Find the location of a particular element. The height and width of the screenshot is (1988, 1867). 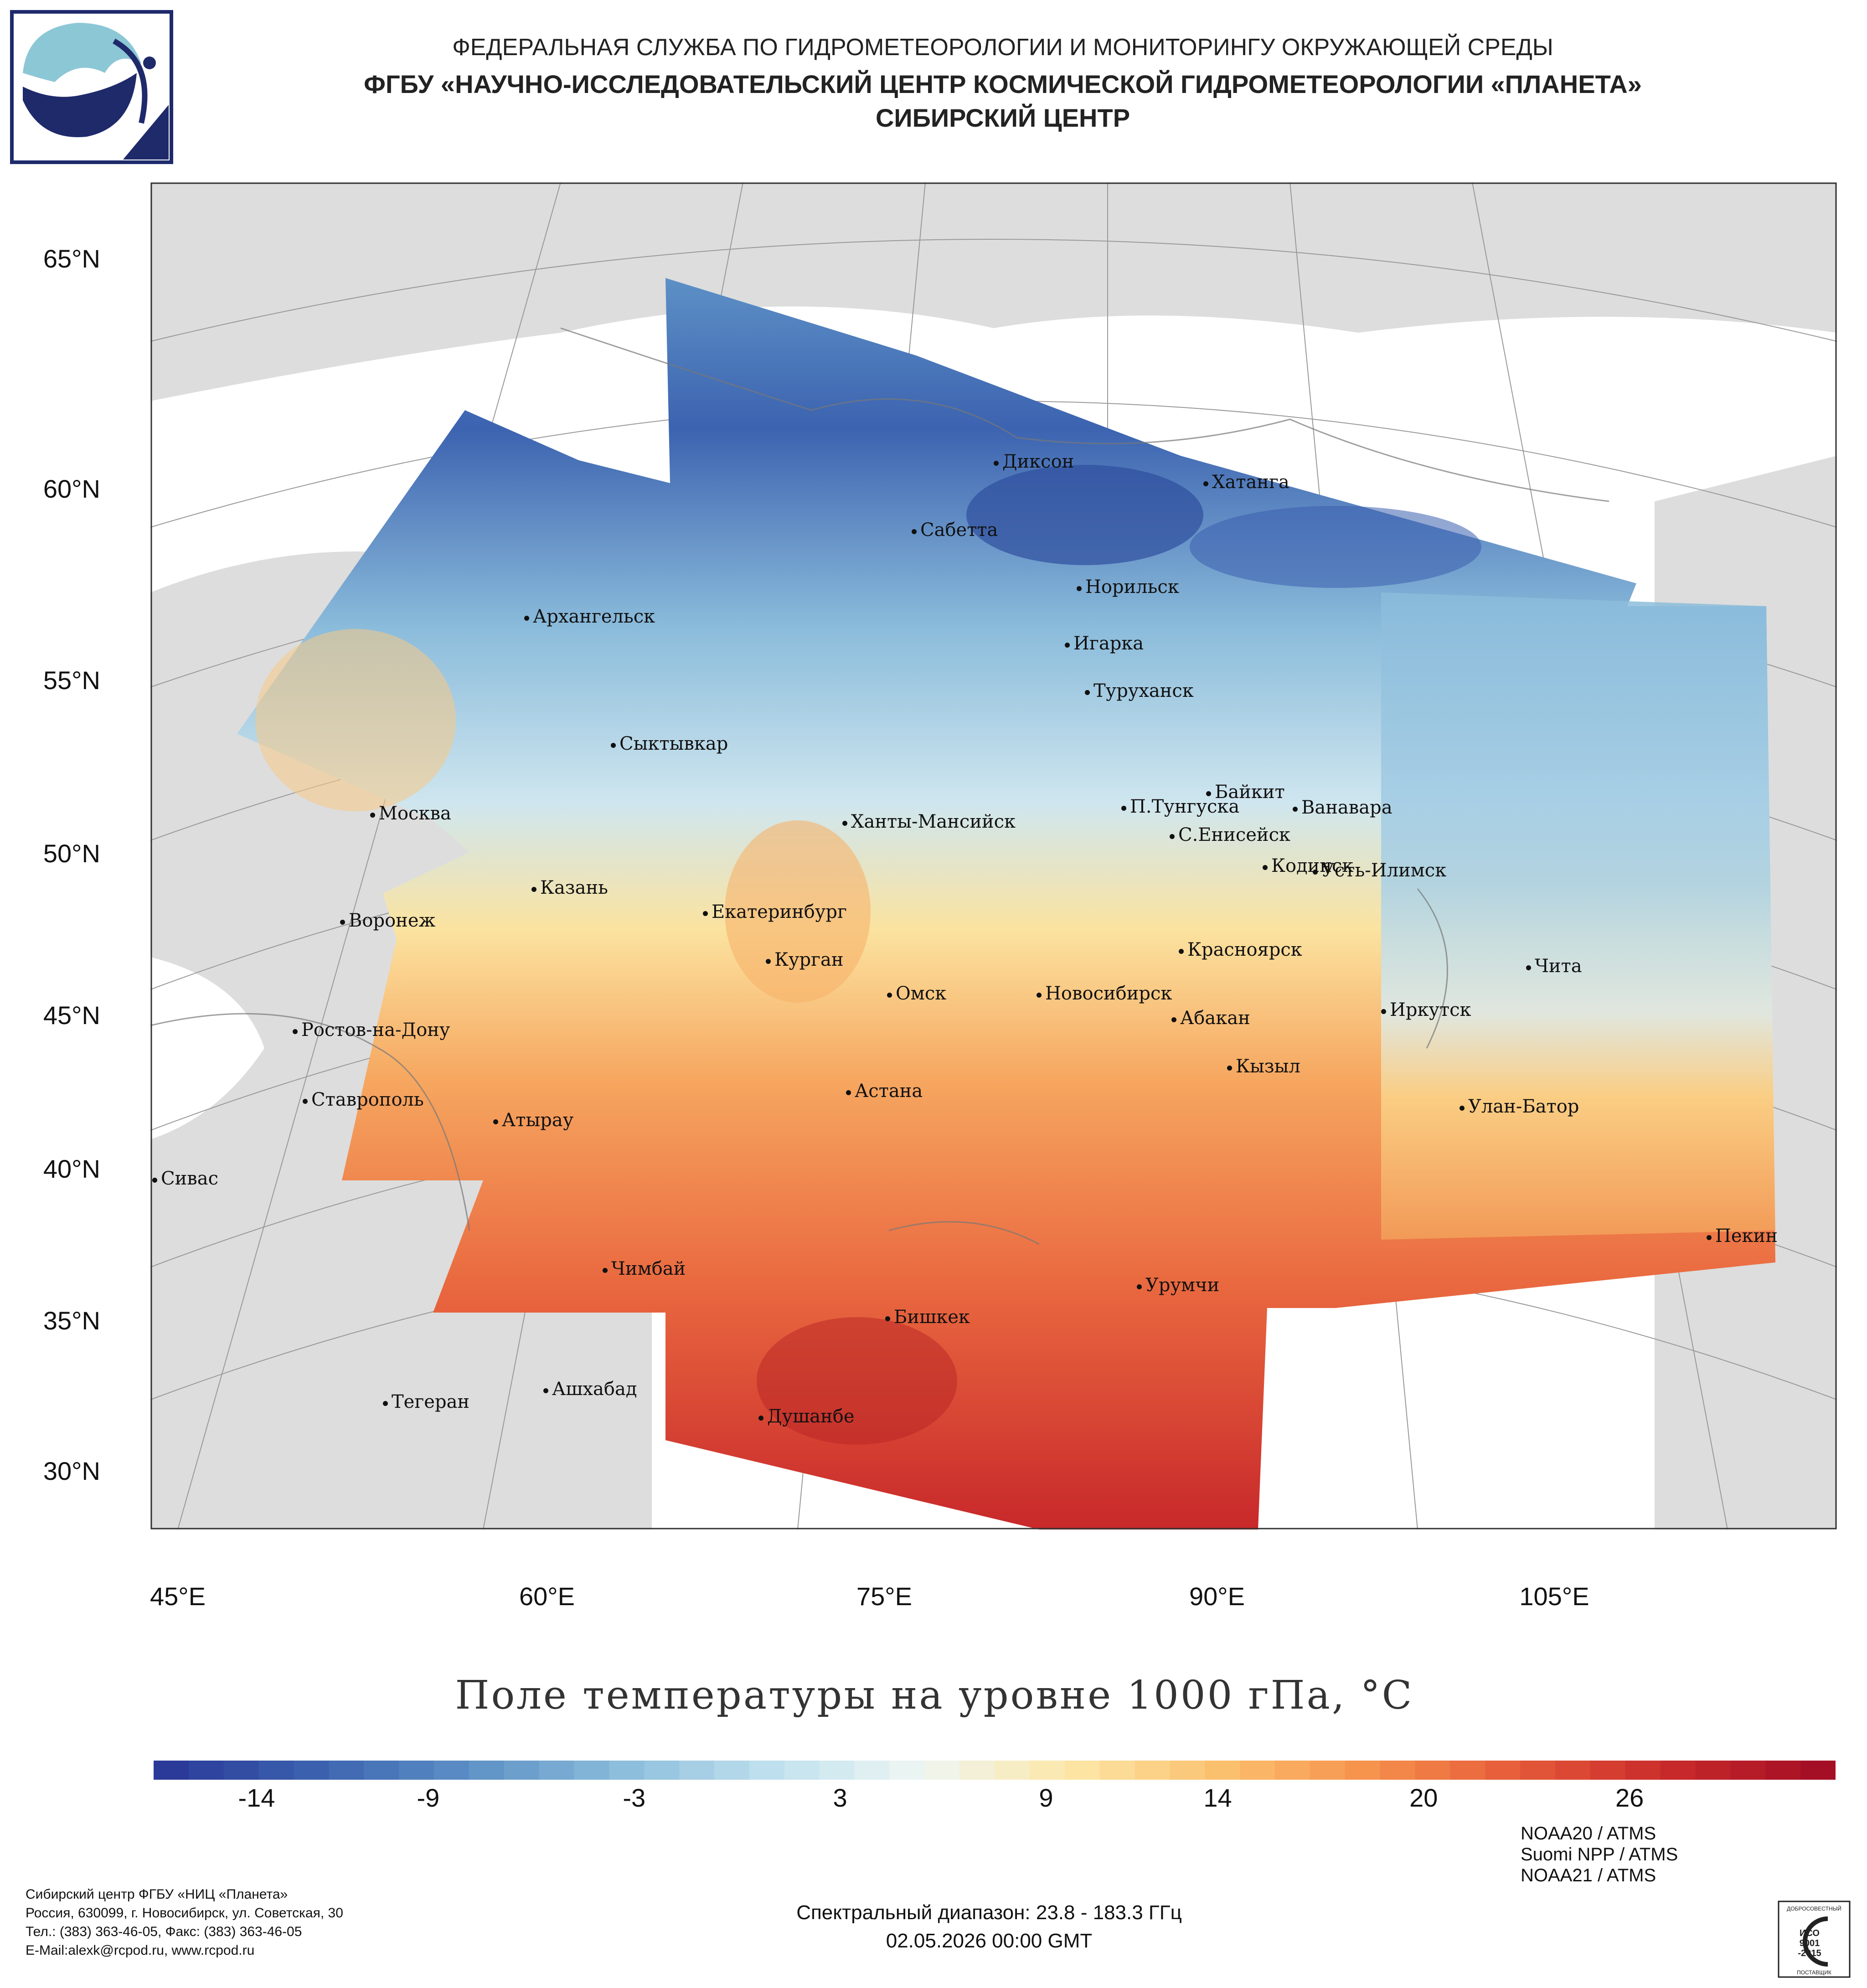

planeta-logo is located at coordinates (91, 87).